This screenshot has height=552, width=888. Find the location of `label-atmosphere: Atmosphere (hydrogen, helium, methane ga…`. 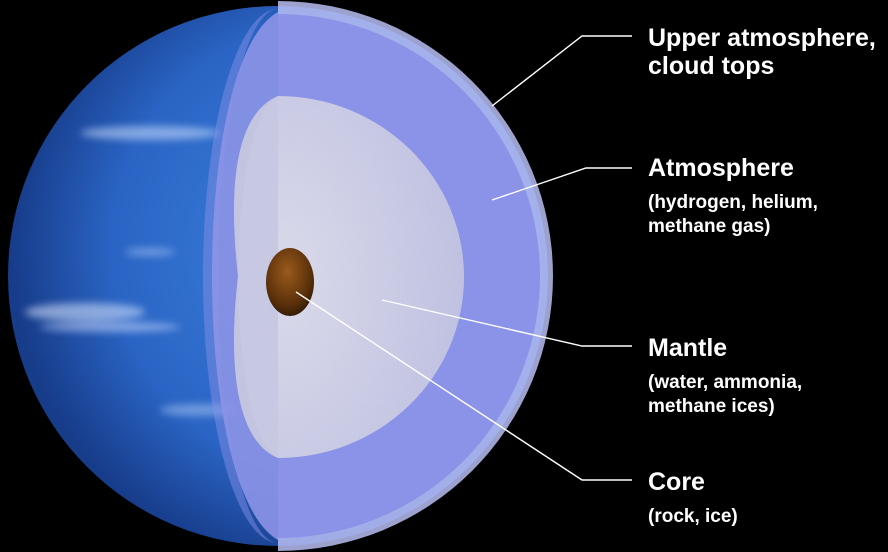

label-atmosphere: Atmosphere (hydrogen, helium, methane ga… is located at coordinates (733, 196).